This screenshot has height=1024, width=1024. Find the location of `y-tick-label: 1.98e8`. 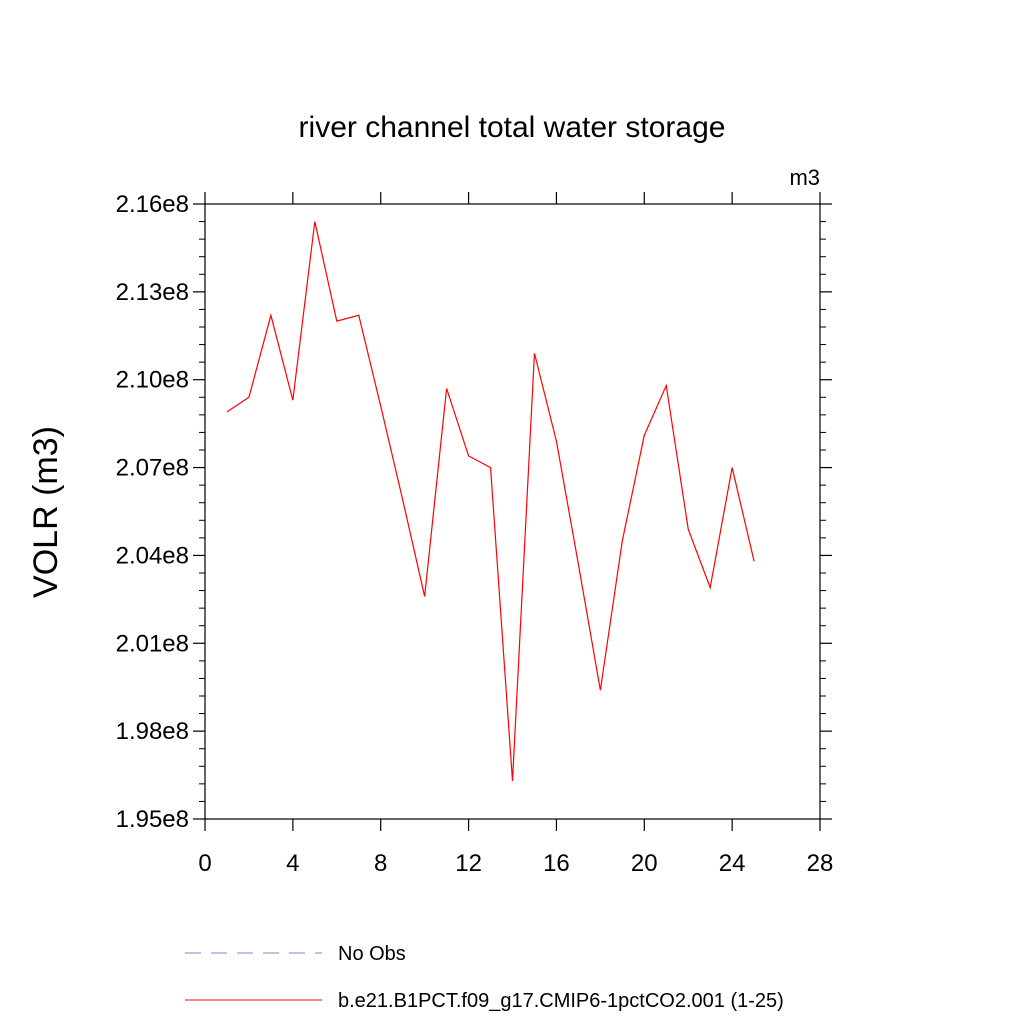

y-tick-label: 1.98e8 is located at coordinates (152, 731).